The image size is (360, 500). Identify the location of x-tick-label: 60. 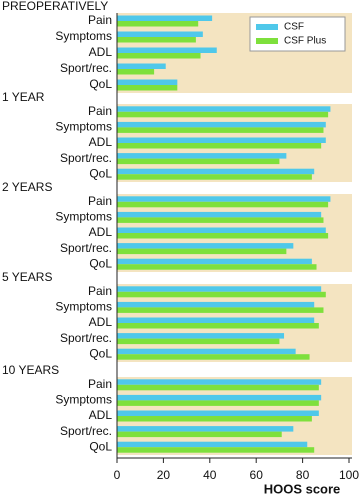
(257, 475).